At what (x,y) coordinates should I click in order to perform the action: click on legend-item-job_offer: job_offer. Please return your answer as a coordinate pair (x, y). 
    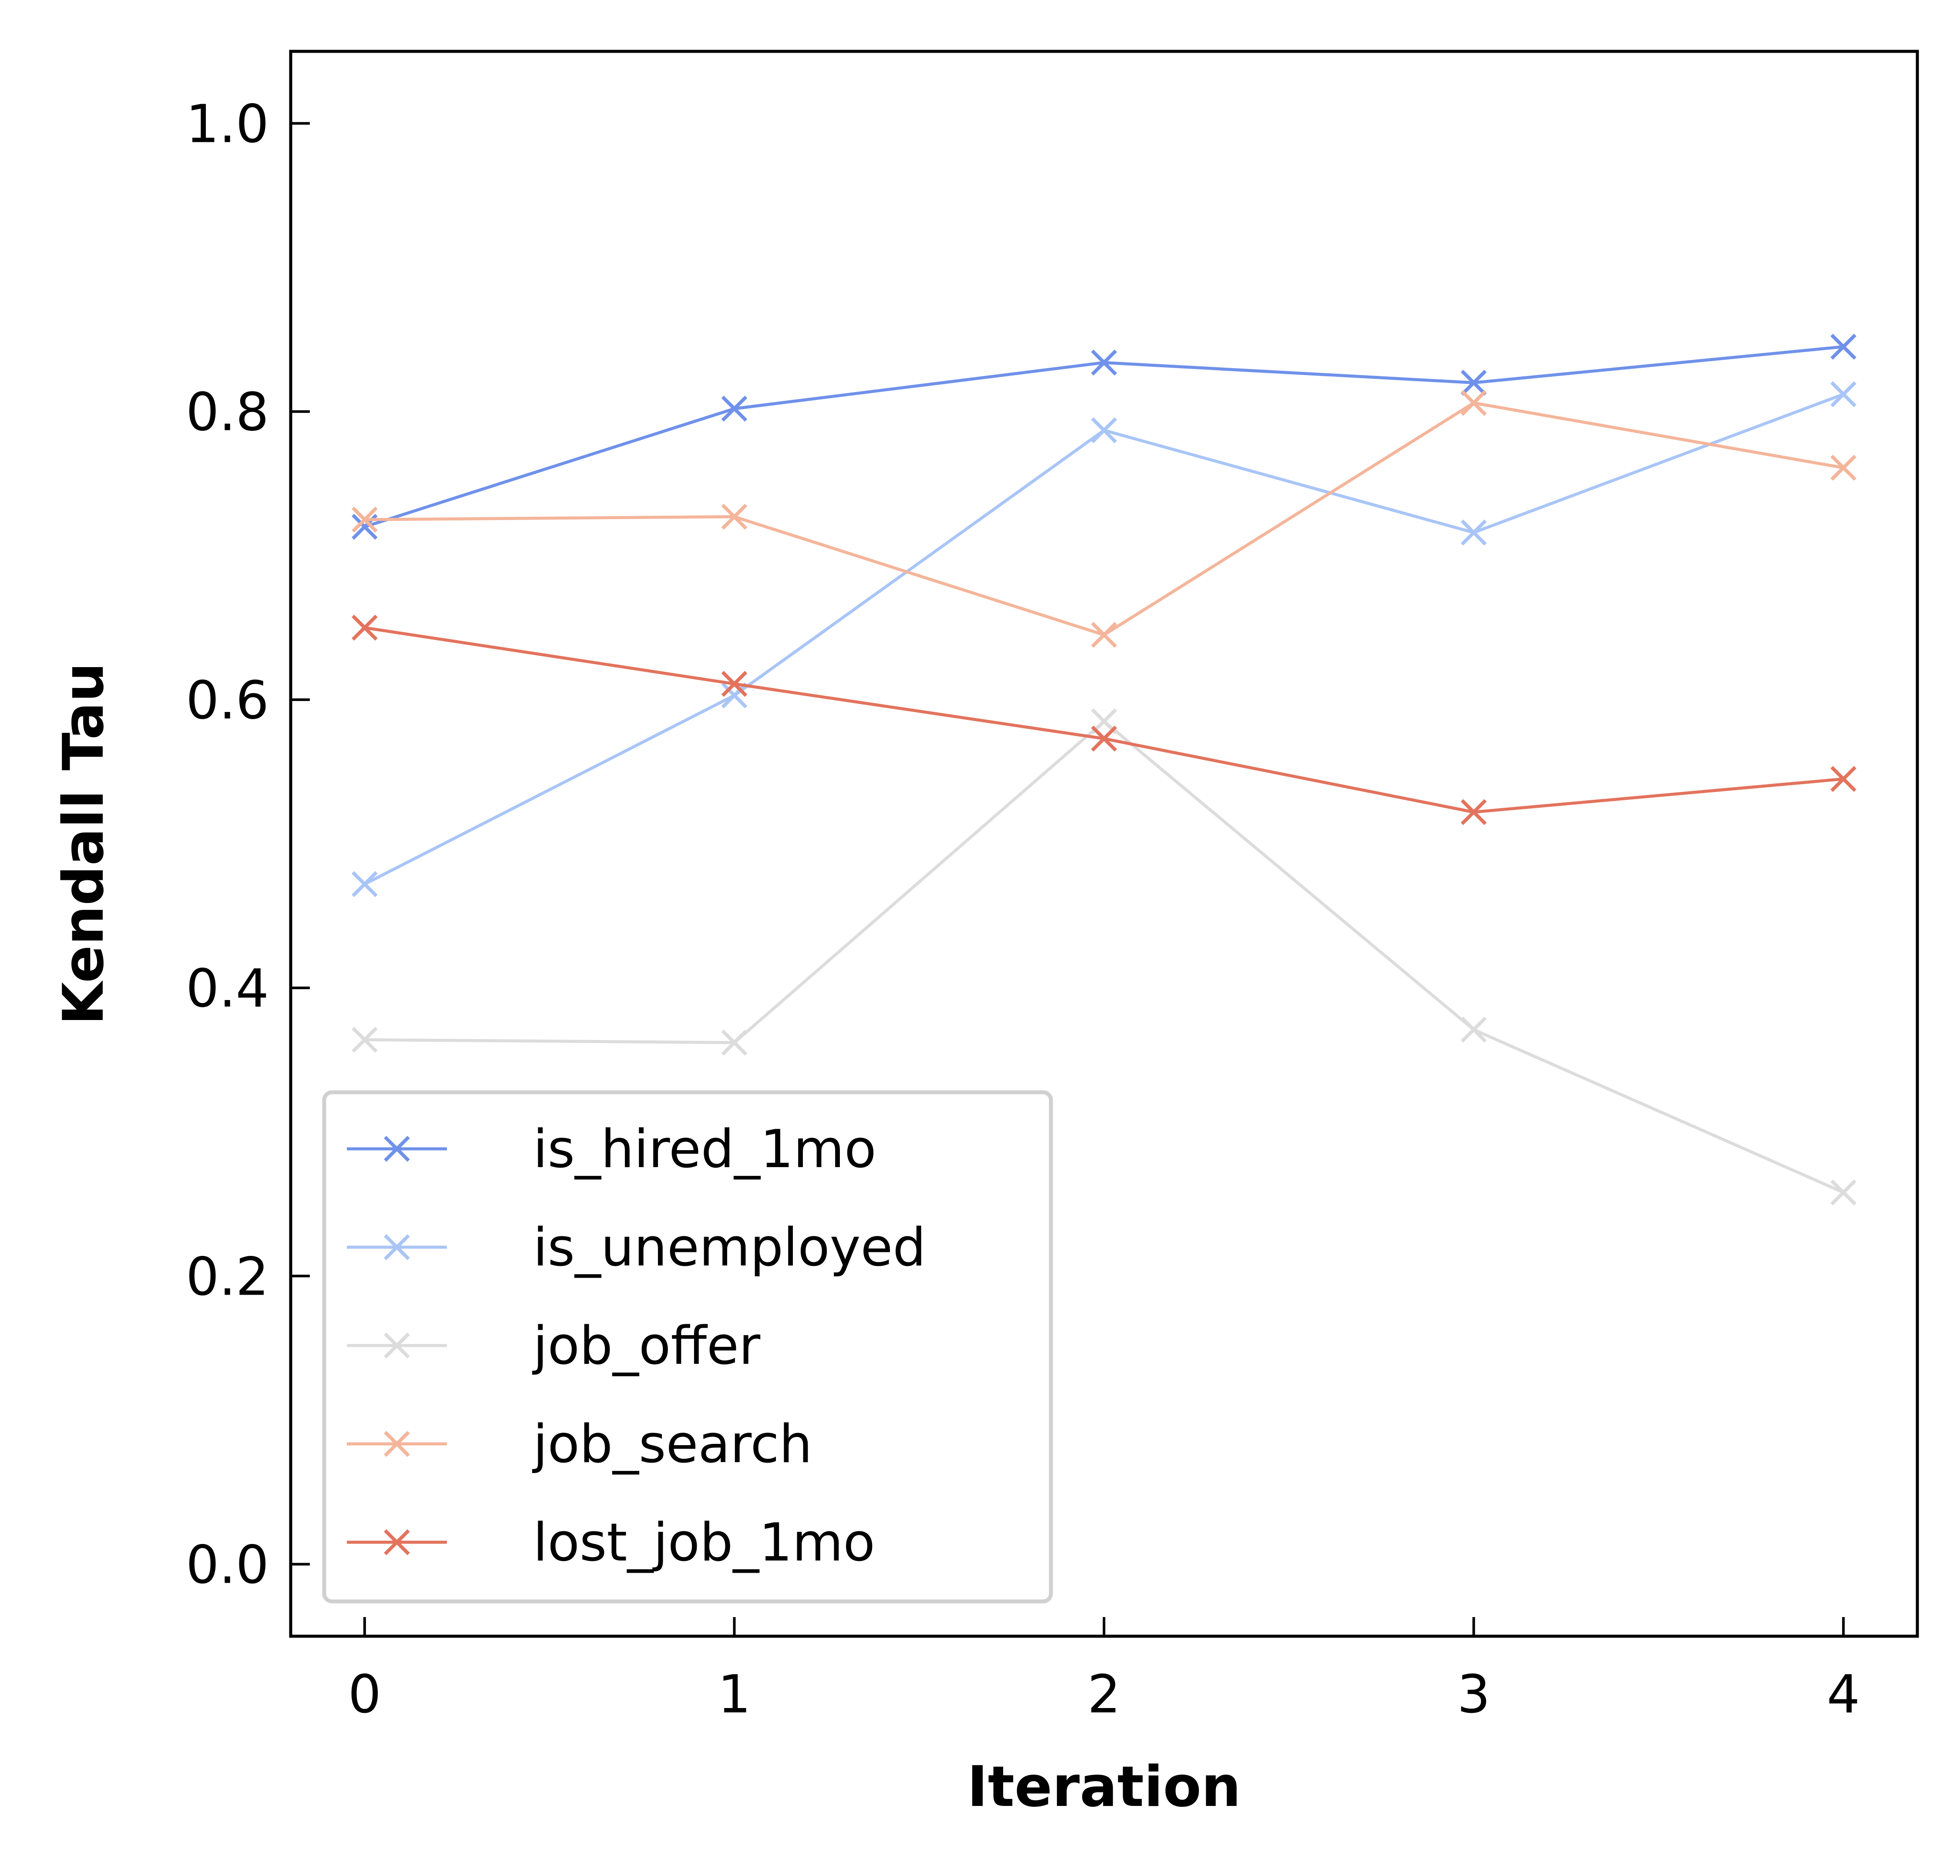
    Looking at the image, I should click on (554, 1346).